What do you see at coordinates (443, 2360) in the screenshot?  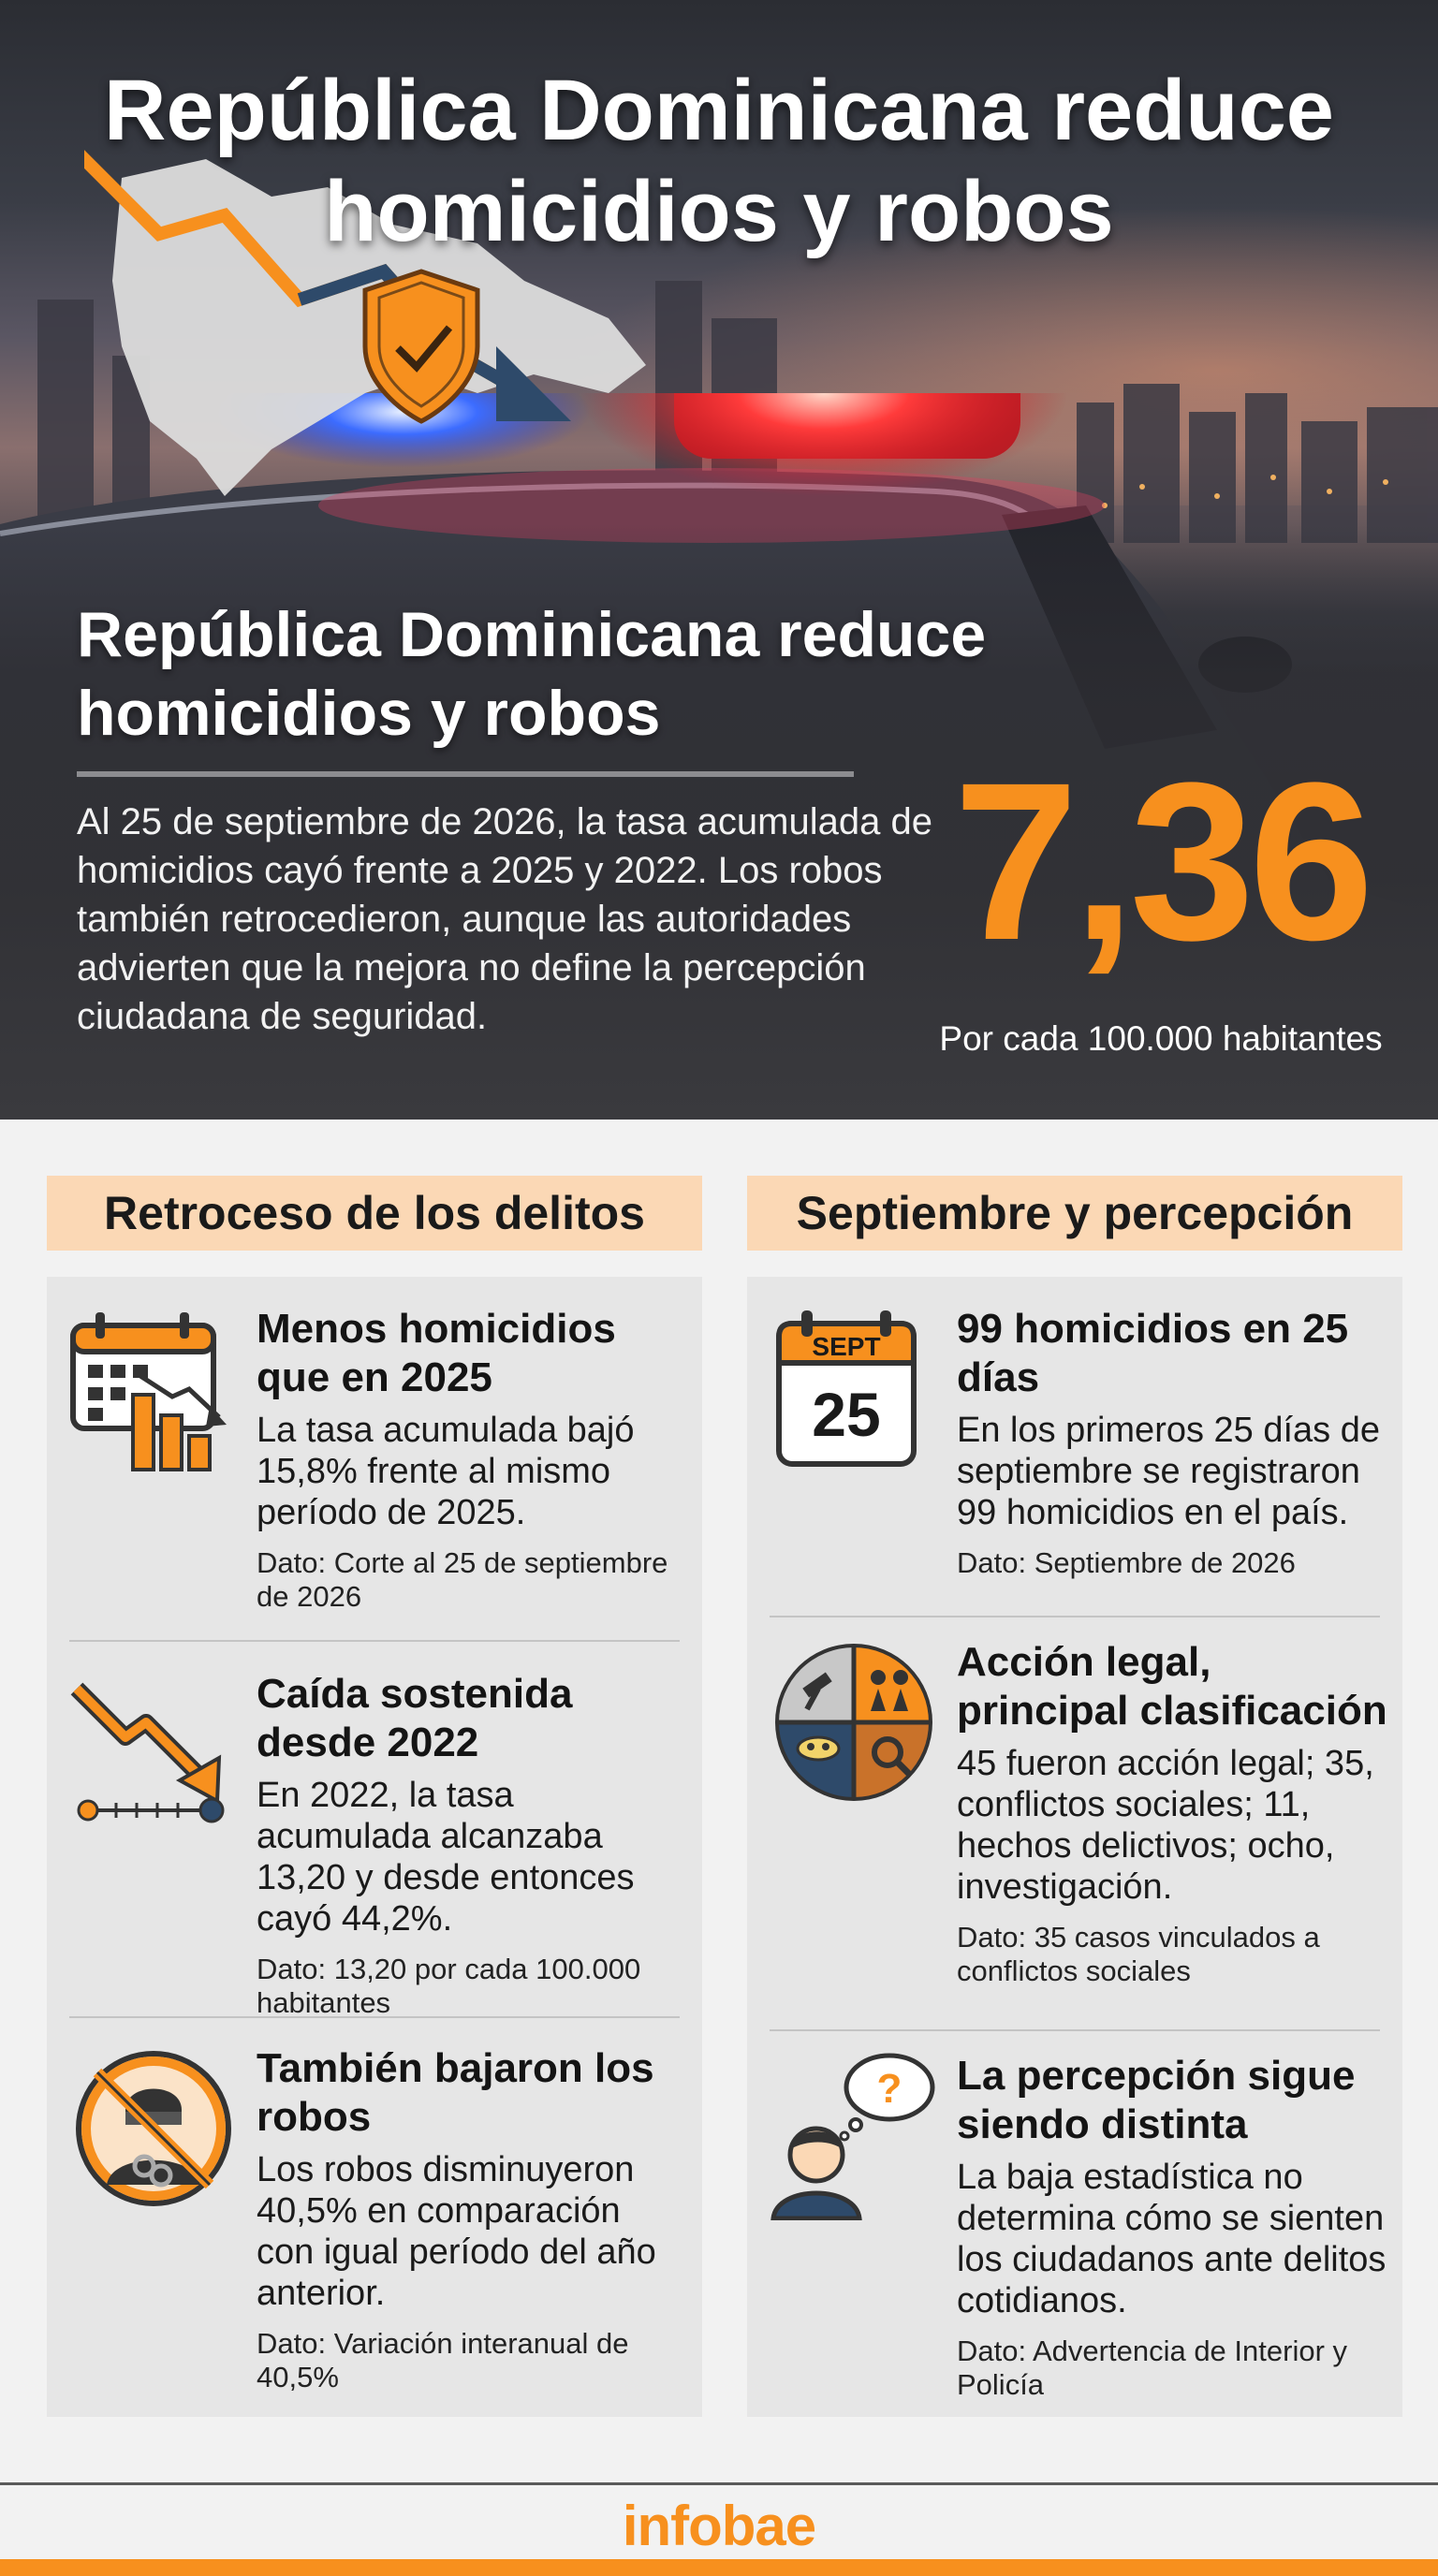 I see `item-note: Dato: Variación interanual de 40,5%` at bounding box center [443, 2360].